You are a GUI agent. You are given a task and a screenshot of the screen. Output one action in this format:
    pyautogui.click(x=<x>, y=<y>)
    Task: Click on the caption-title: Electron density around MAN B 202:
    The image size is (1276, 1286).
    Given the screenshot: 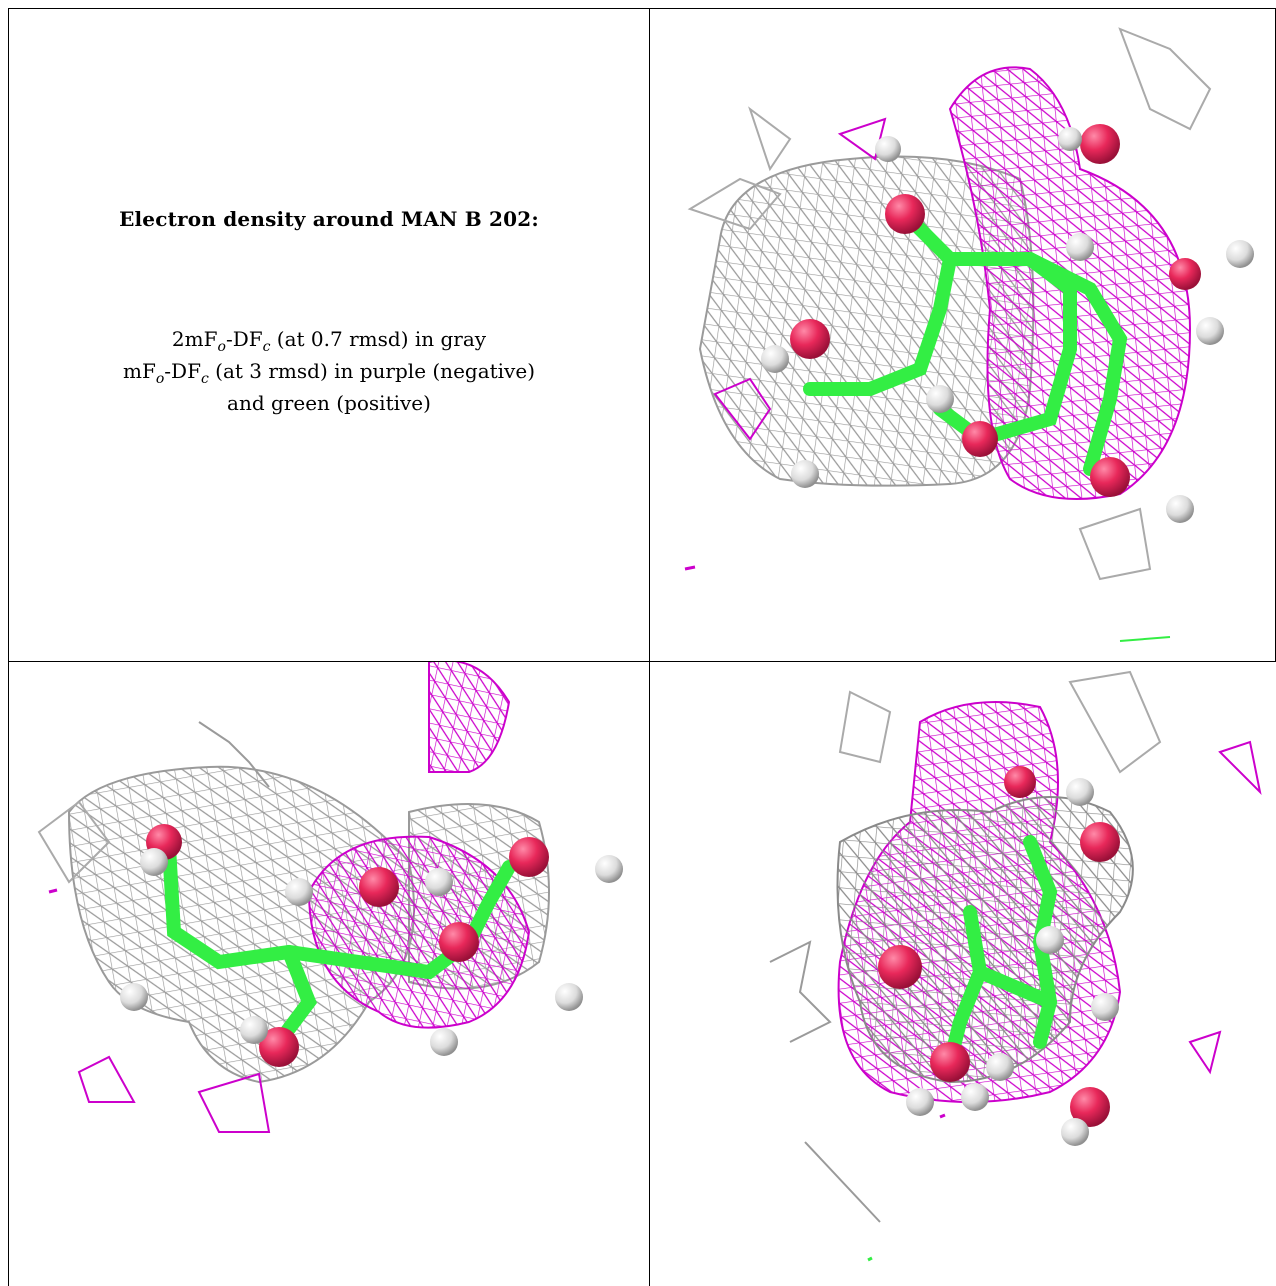 What is the action you would take?
    pyautogui.click(x=329, y=219)
    